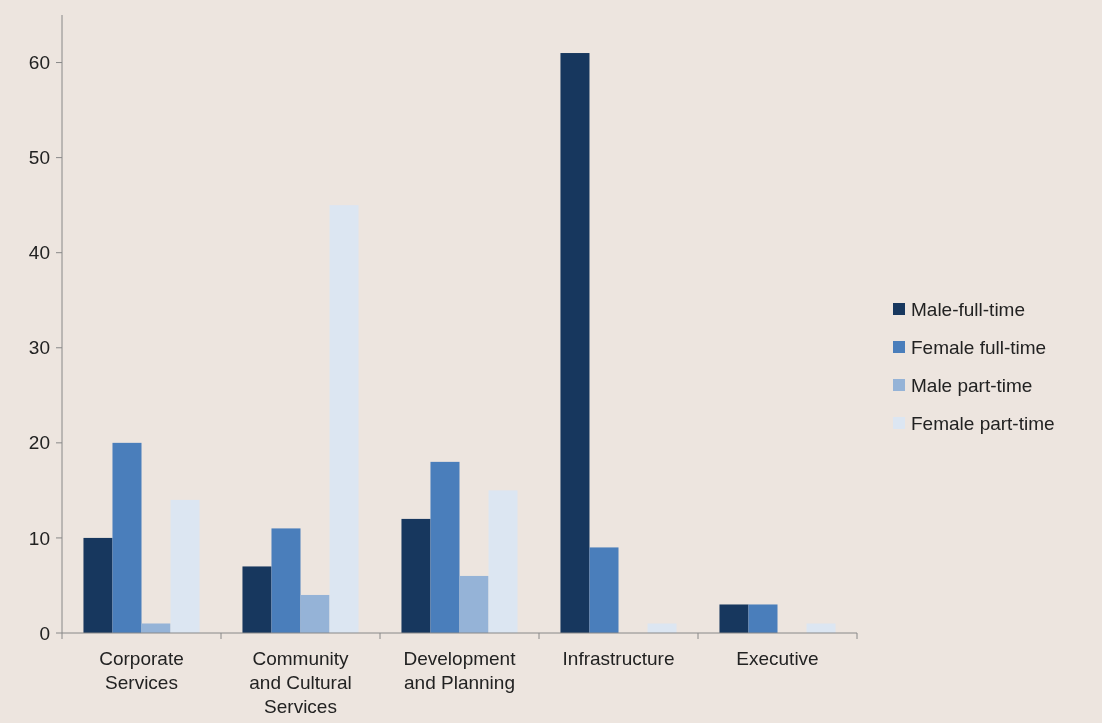 The image size is (1102, 723). What do you see at coordinates (983, 423) in the screenshot?
I see `legend-label: Female part-time` at bounding box center [983, 423].